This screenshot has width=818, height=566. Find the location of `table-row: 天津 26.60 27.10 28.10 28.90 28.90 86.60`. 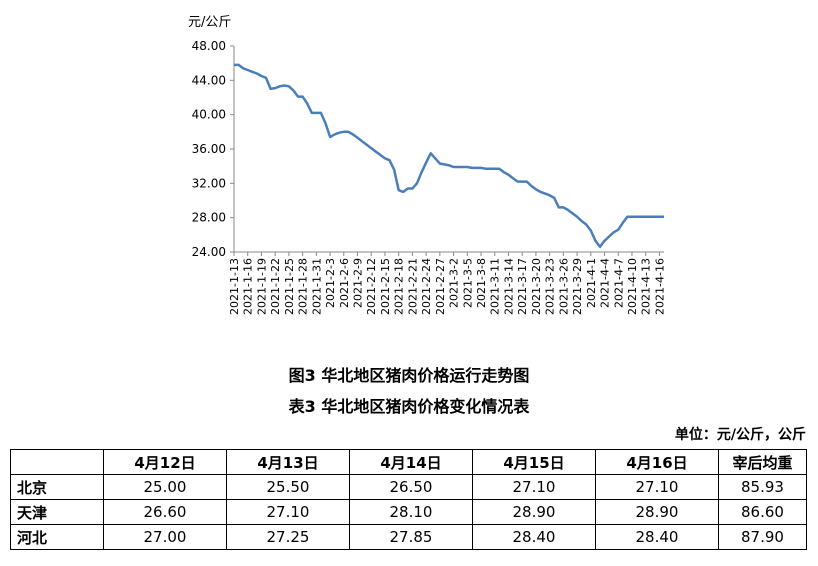

table-row: 天津 26.60 27.10 28.10 28.90 28.90 86.60 is located at coordinates (408, 512).